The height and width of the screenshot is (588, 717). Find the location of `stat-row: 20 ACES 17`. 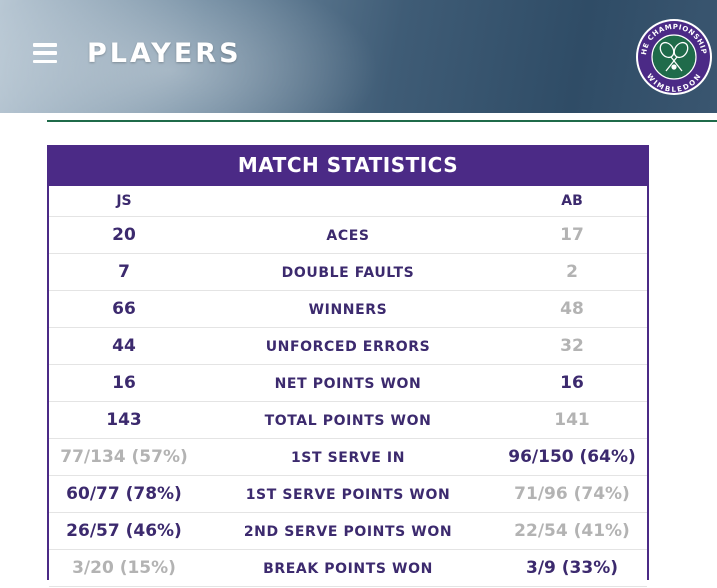

stat-row: 20 ACES 17 is located at coordinates (348, 235).